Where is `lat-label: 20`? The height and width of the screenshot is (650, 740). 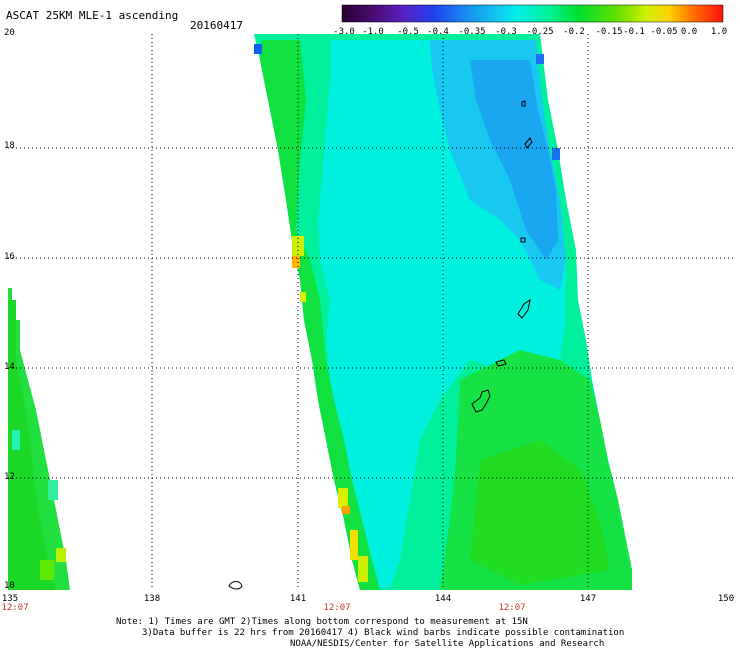
lat-label: 20 is located at coordinates (9, 33).